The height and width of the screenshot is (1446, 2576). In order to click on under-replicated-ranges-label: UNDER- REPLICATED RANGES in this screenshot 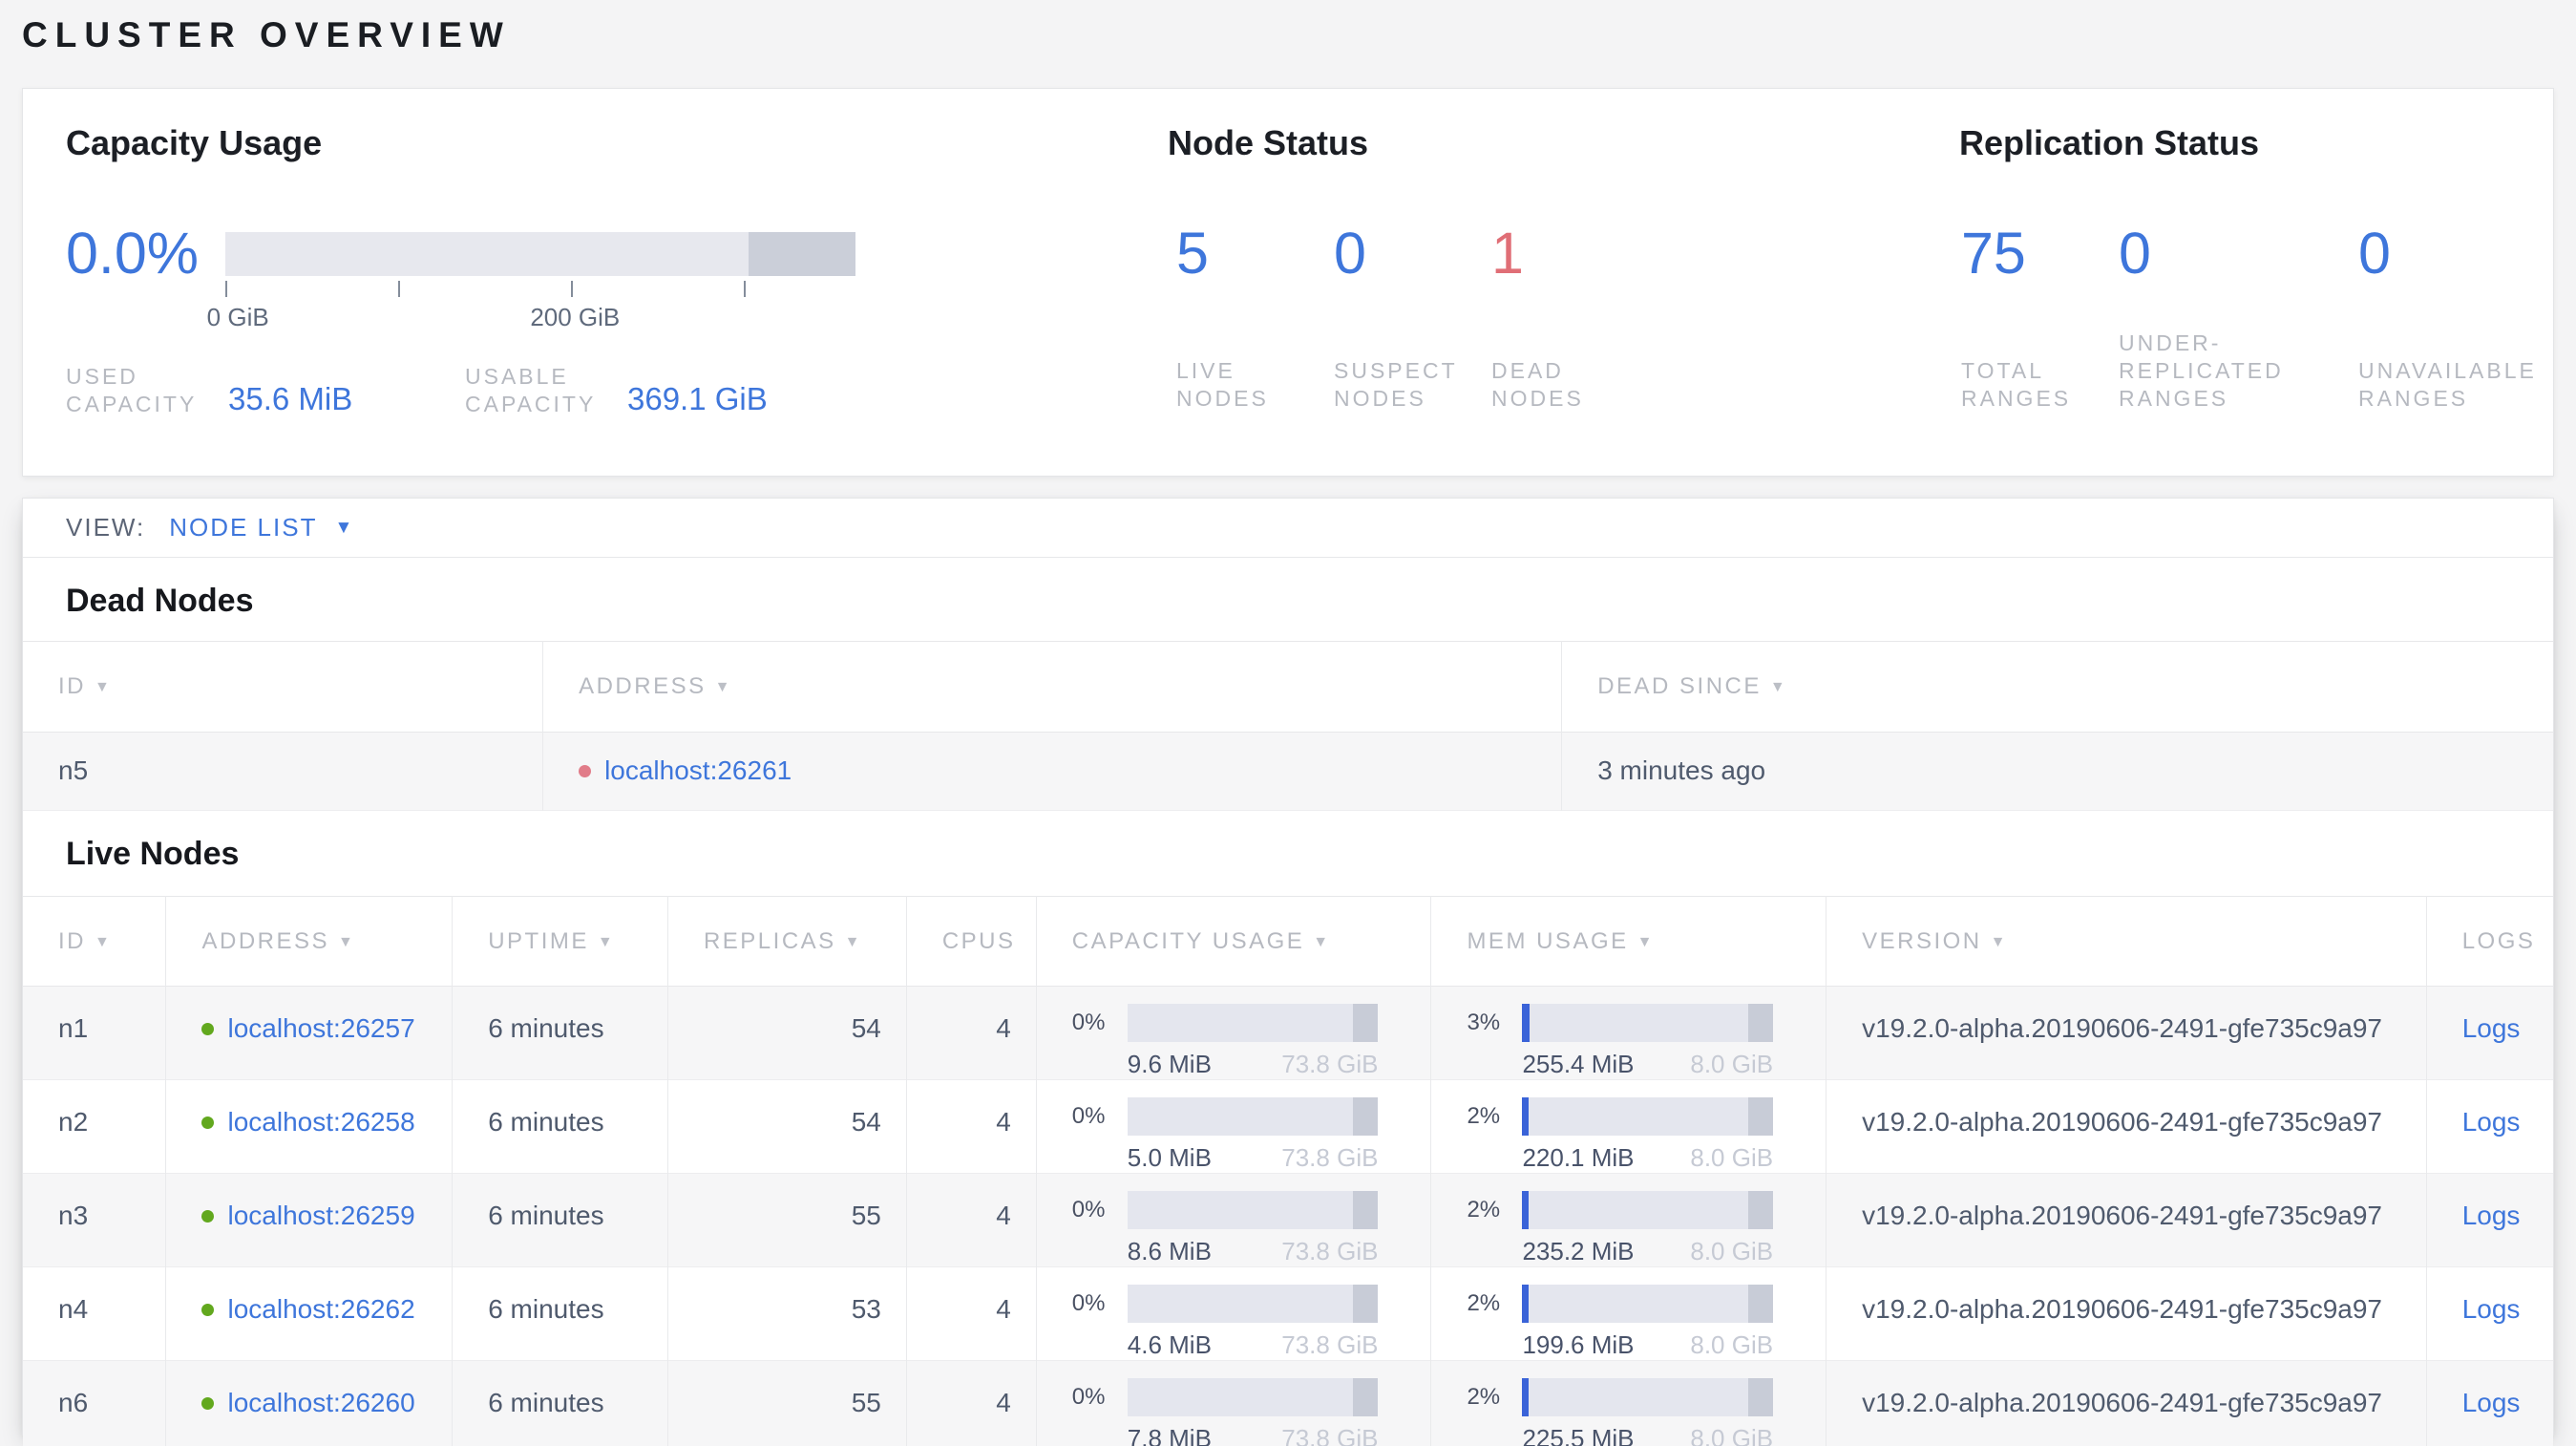, I will do `click(2201, 370)`.